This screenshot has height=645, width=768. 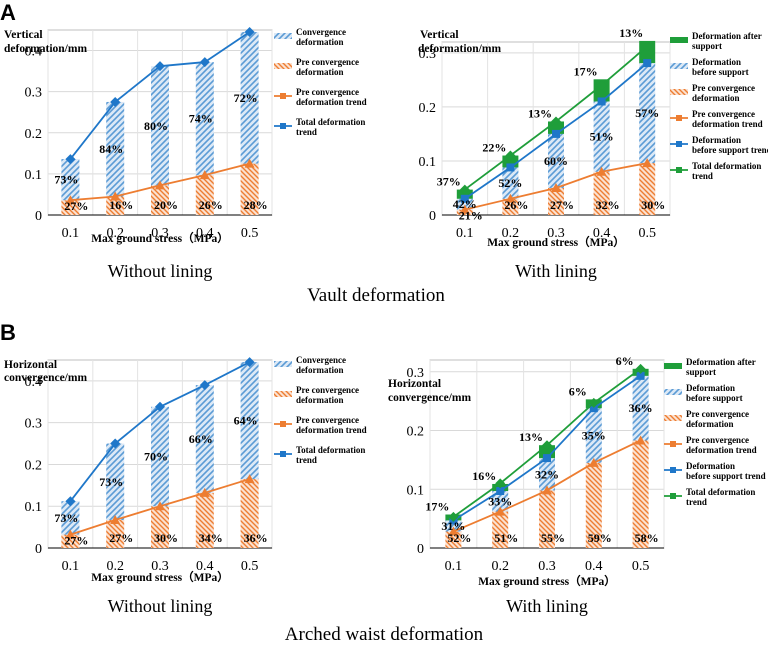 I want to click on data-label: 51%, so click(x=506, y=538).